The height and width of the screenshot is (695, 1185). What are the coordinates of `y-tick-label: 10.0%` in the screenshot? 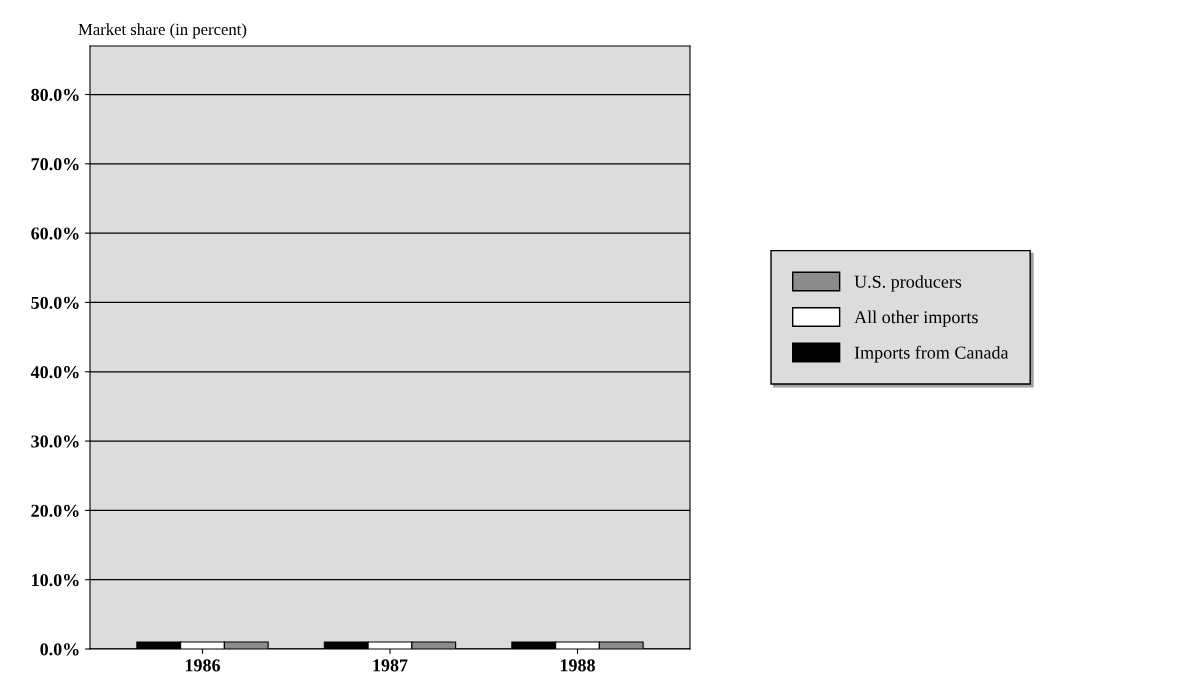 It's located at (55, 580).